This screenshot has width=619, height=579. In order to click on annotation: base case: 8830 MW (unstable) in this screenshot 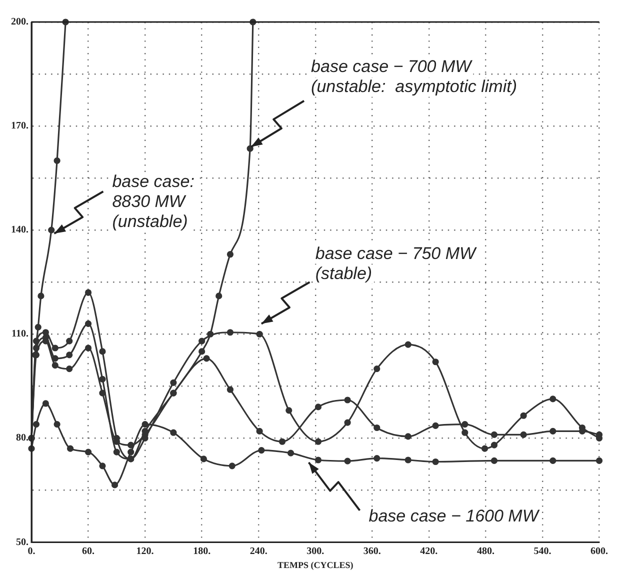, I will do `click(153, 201)`.